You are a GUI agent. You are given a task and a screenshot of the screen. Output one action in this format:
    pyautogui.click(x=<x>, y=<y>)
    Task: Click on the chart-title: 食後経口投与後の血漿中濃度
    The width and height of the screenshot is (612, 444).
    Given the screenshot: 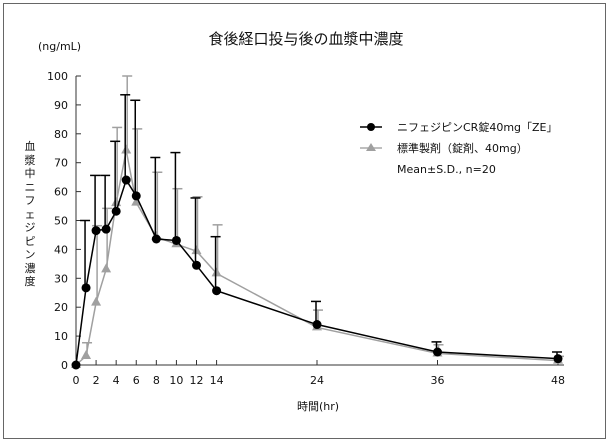 What is the action you would take?
    pyautogui.click(x=305, y=39)
    